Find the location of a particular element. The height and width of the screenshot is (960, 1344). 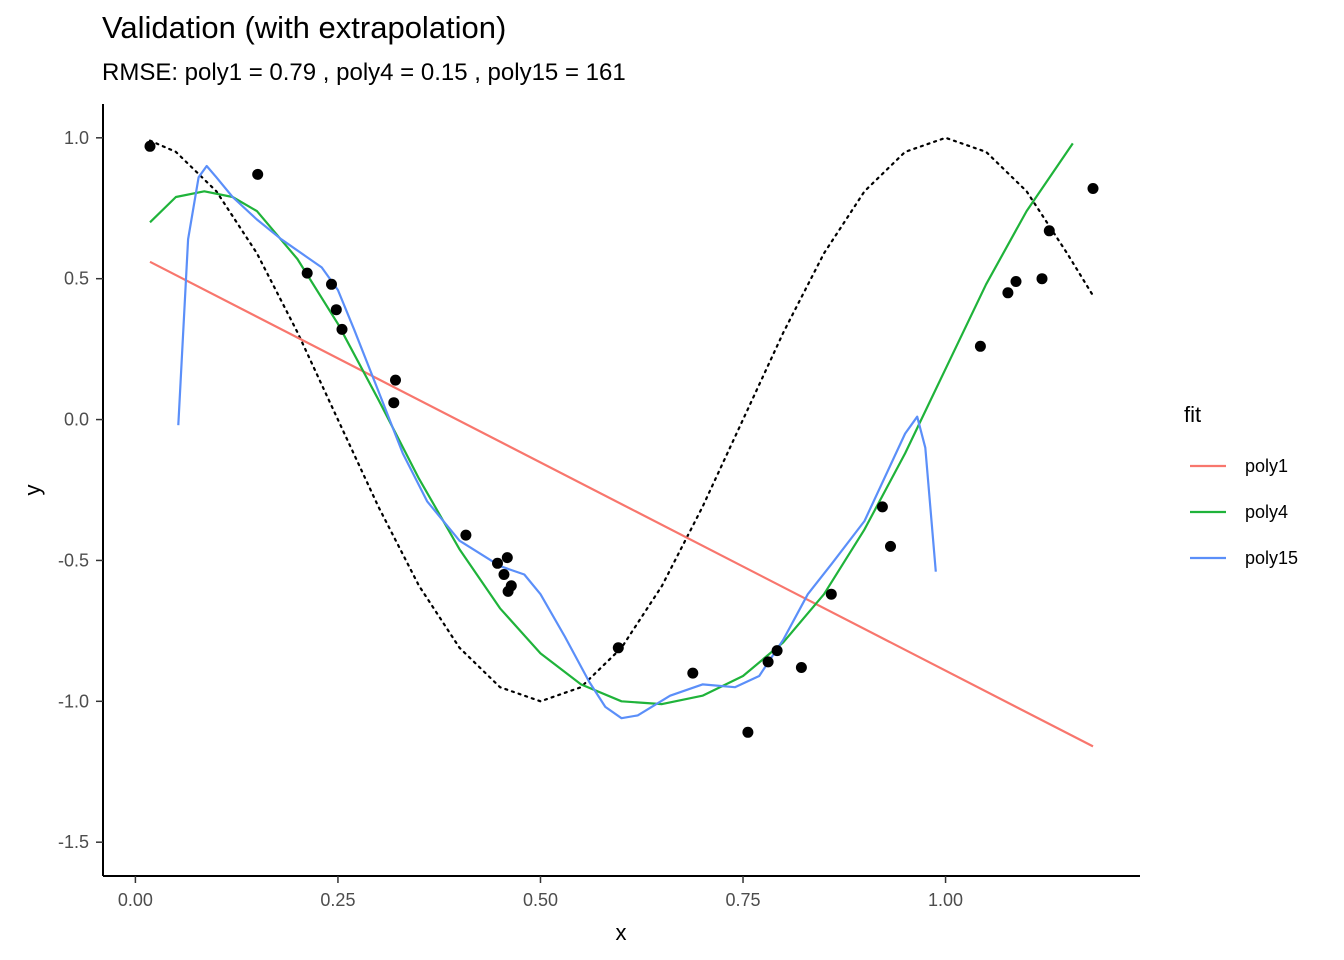

y-tick-label: 0.5 is located at coordinates (76, 279).